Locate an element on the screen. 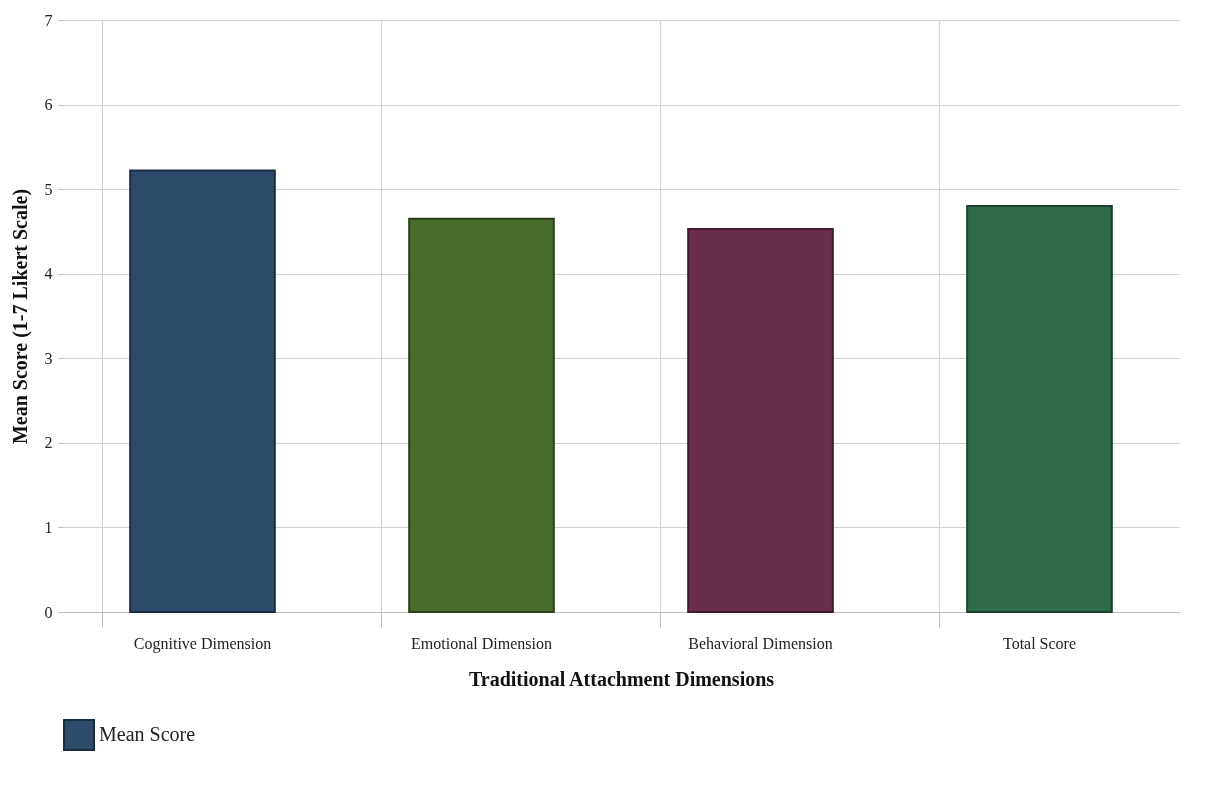 The image size is (1208, 791). y-tick-label: 5 is located at coordinates (48, 189).